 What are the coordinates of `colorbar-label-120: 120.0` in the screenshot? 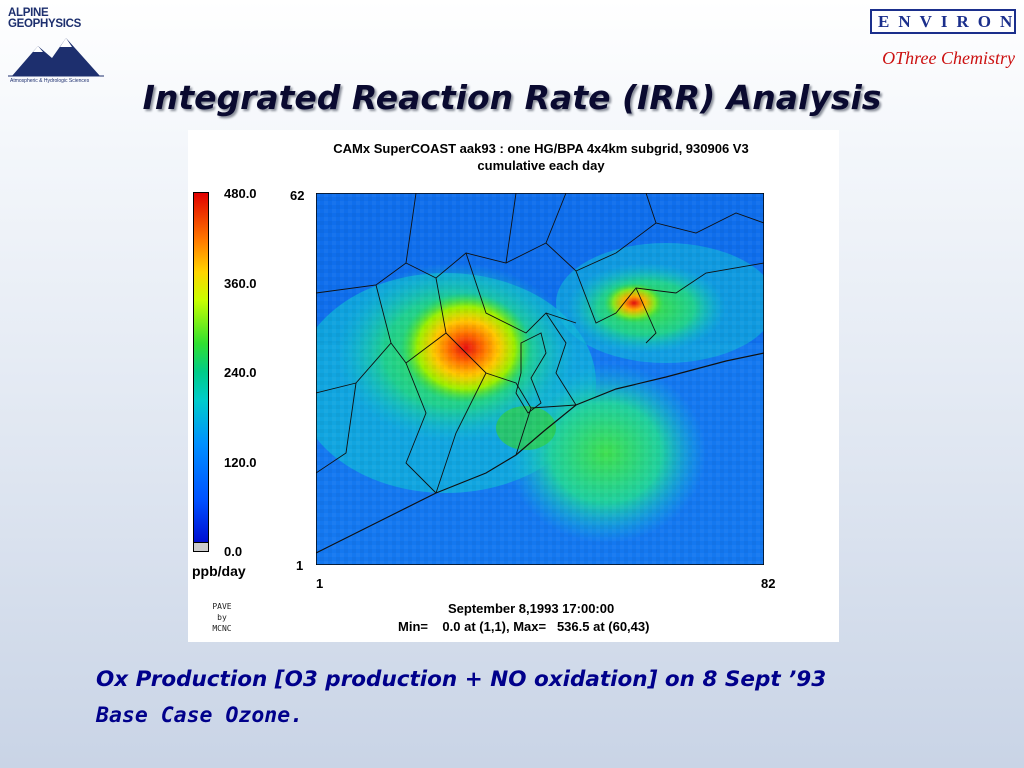 It's located at (240, 462).